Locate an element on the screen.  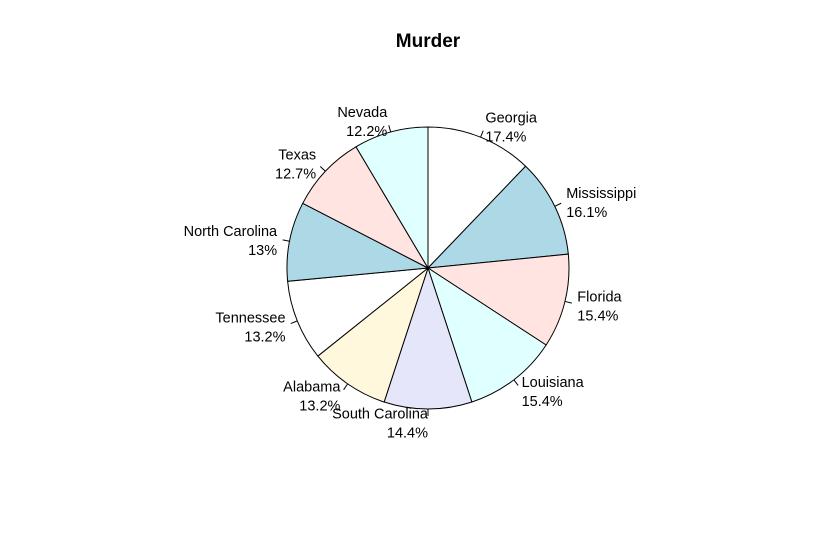
slice-nevada is located at coordinates (392, 198).